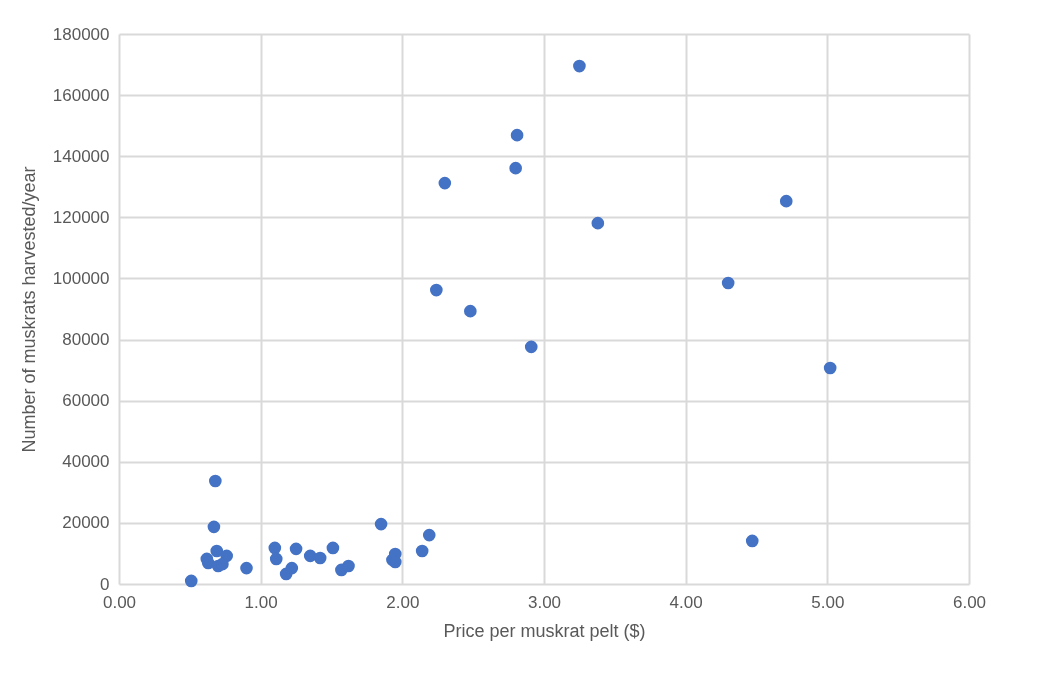 This screenshot has width=1064, height=698. I want to click on x-tick-label: 1.00, so click(261, 602).